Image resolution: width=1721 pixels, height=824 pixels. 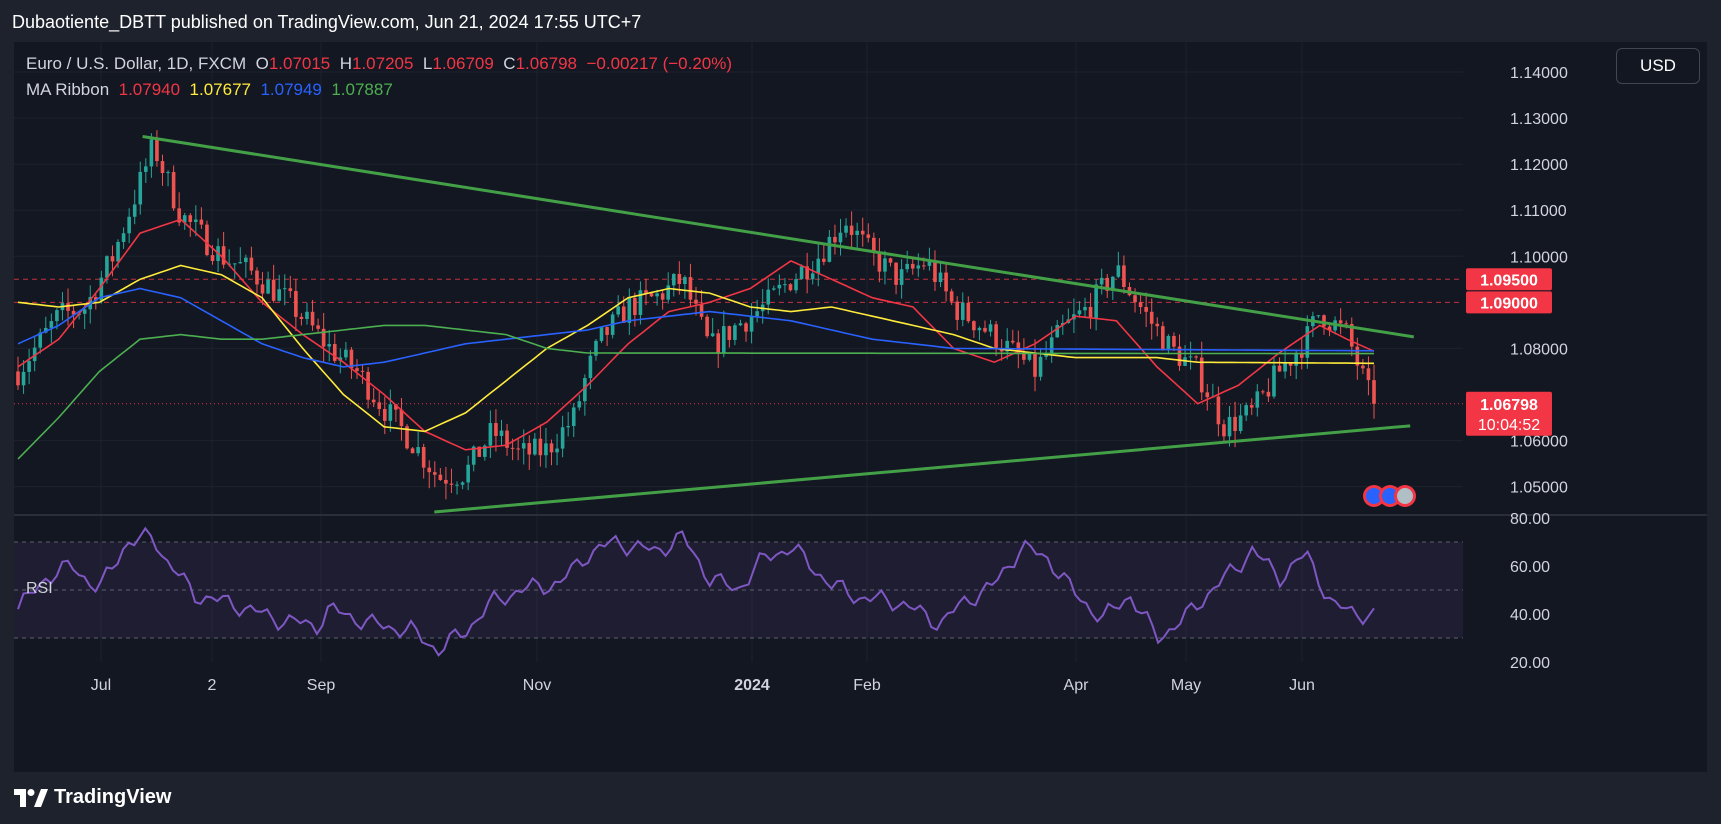 What do you see at coordinates (101, 685) in the screenshot?
I see `time-axis-label: Jul` at bounding box center [101, 685].